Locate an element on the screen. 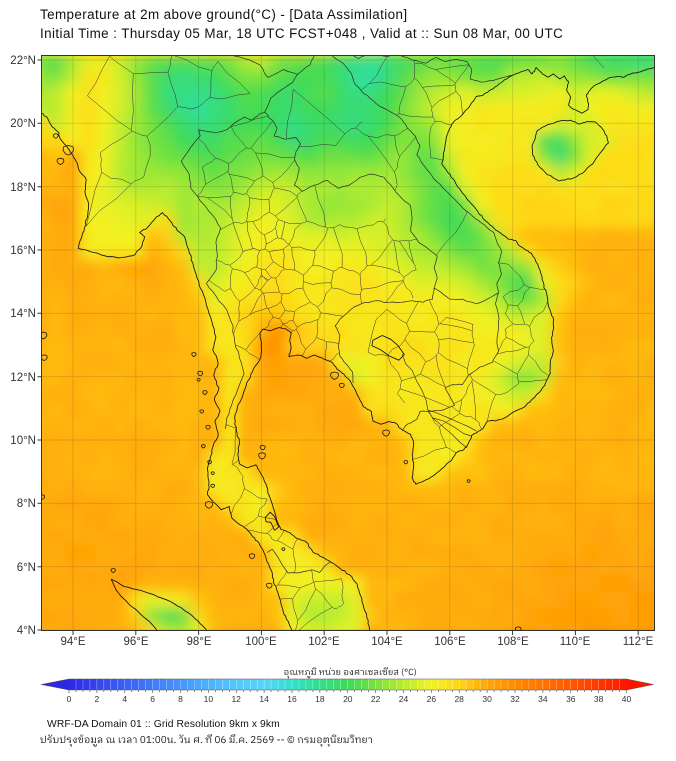 The image size is (676, 761). svg-text: 30 is located at coordinates (487, 699).